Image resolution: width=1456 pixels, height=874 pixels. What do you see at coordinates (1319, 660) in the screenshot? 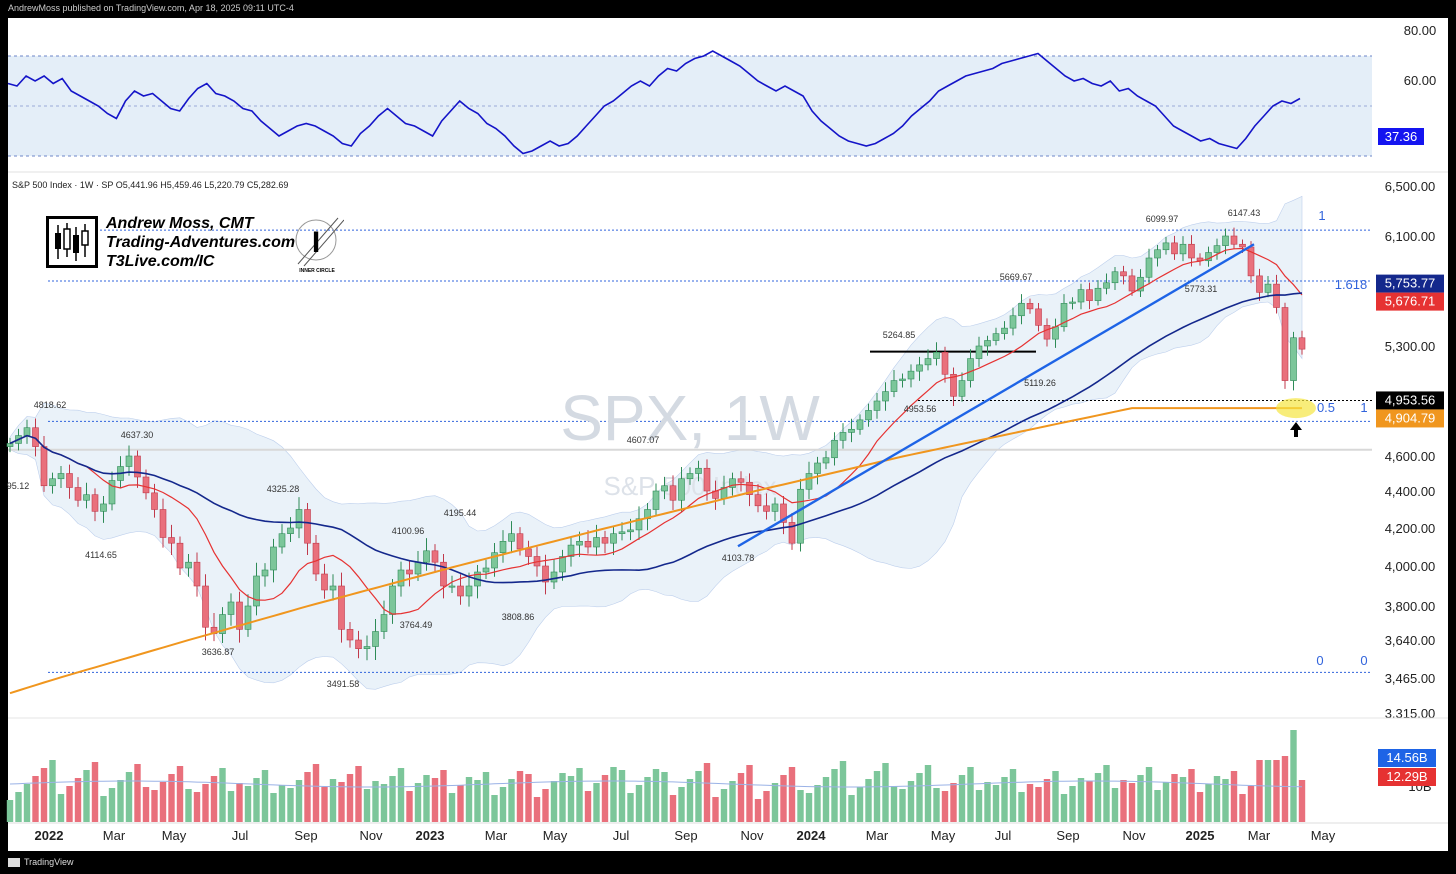
I see `fib-label: 0` at bounding box center [1319, 660].